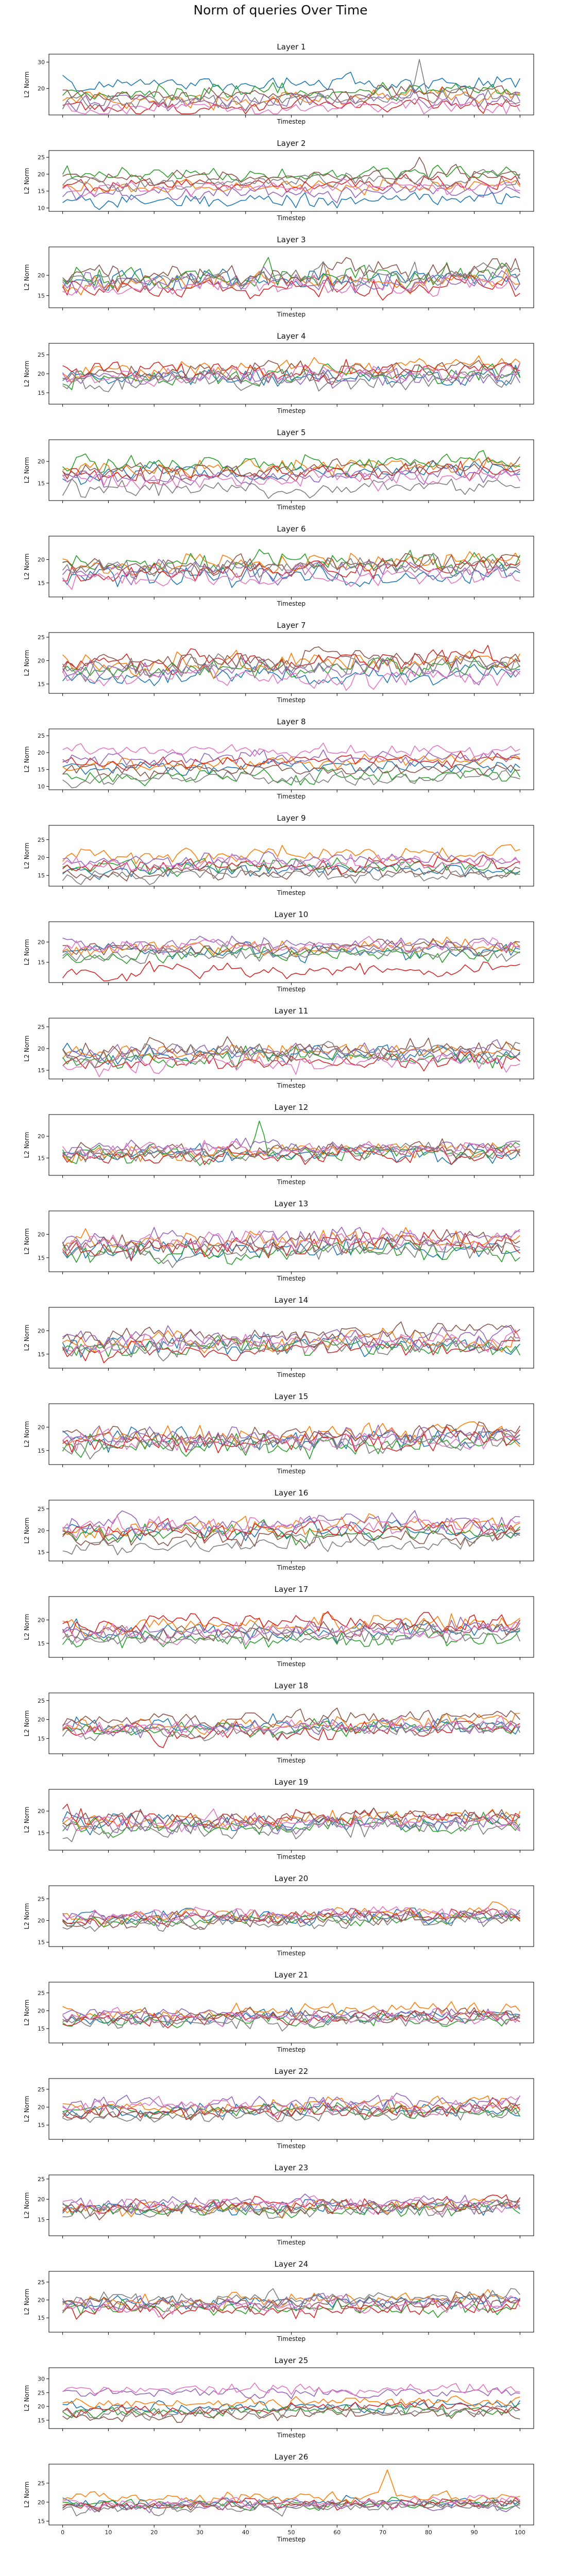 The image size is (561, 2576). What do you see at coordinates (291, 721) in the screenshot?
I see `panel-title: Layer 8` at bounding box center [291, 721].